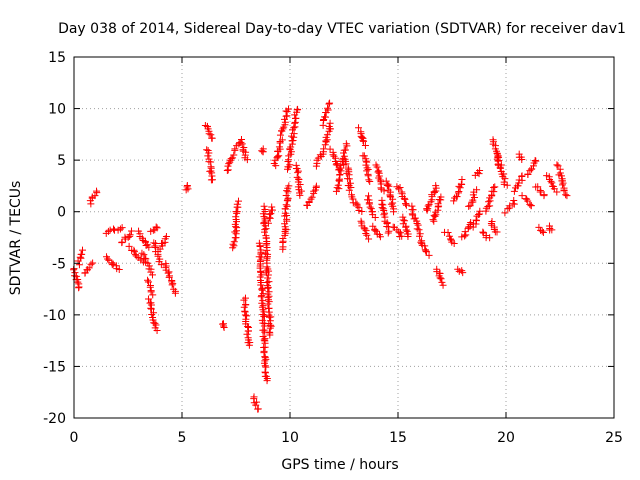 This screenshot has height=480, width=640. What do you see at coordinates (61, 161) in the screenshot?
I see `y-tick-label: 5` at bounding box center [61, 161].